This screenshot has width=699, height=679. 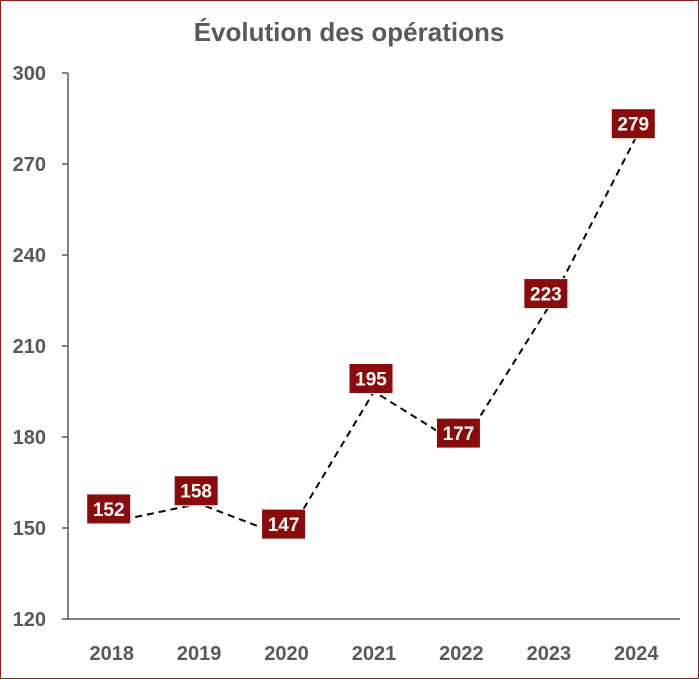 I want to click on data-label: 158, so click(x=196, y=491).